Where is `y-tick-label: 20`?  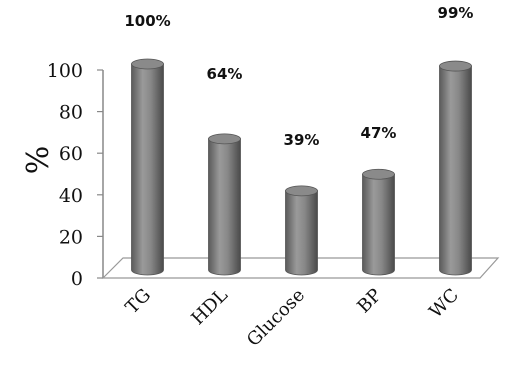
y-tick-label: 20 is located at coordinates (71, 237).